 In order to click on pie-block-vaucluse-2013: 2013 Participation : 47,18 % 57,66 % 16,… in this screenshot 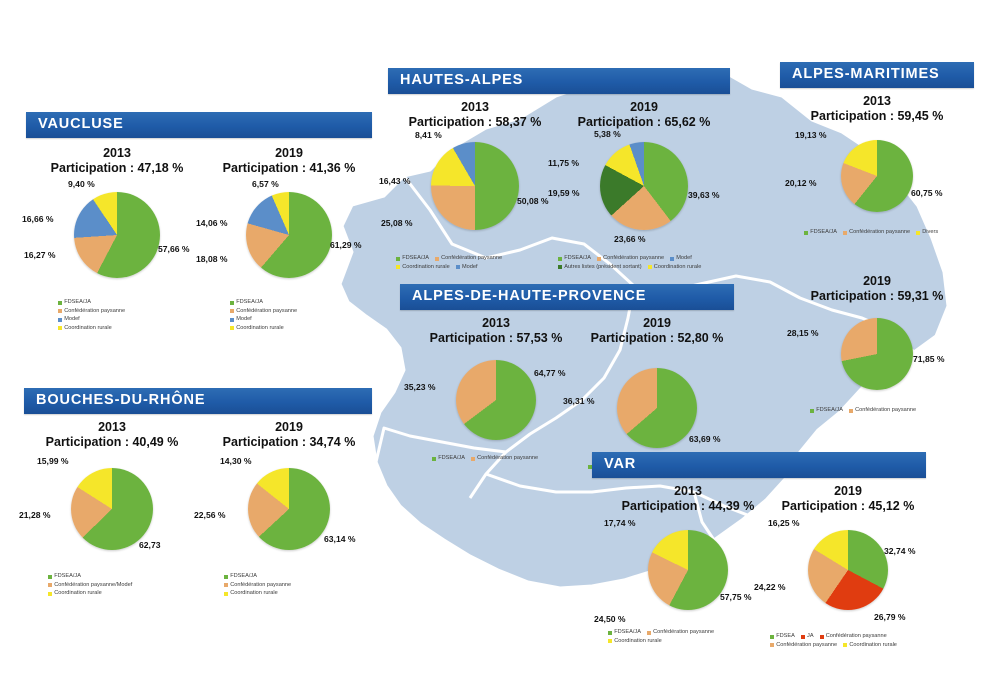, I will do `click(110, 239)`.